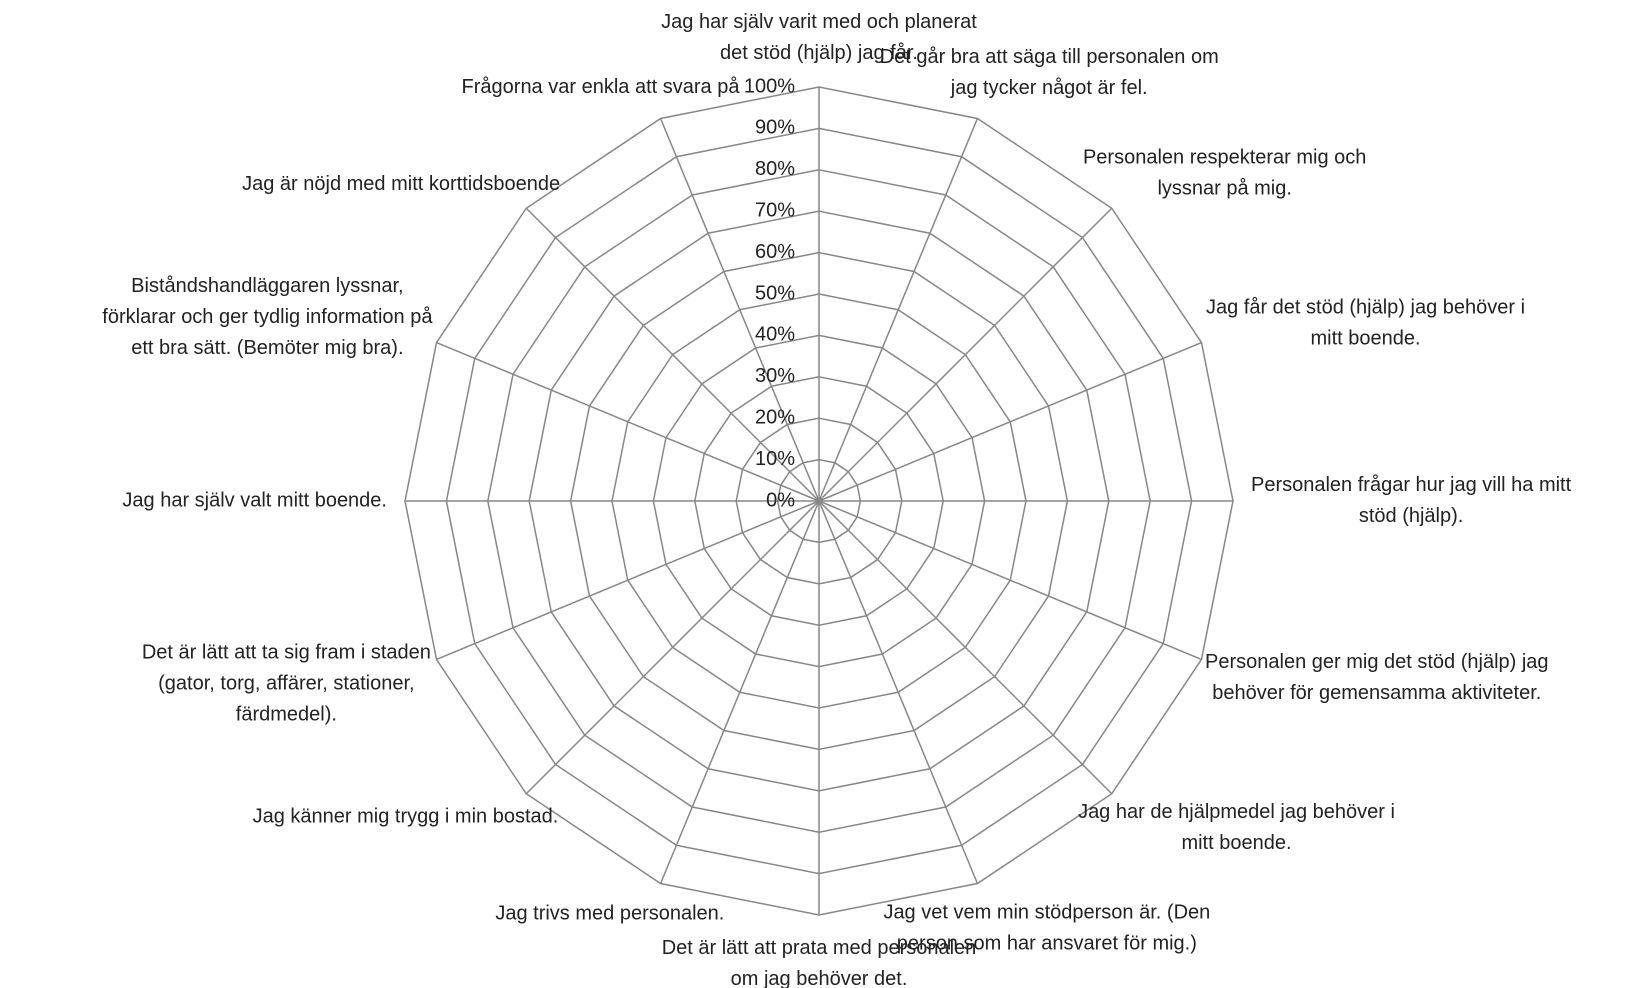 This screenshot has height=988, width=1647. Describe the element at coordinates (1365, 308) in the screenshot. I see `category-label-line: Jag får det stöd (hjälp) jag behöver i` at that location.